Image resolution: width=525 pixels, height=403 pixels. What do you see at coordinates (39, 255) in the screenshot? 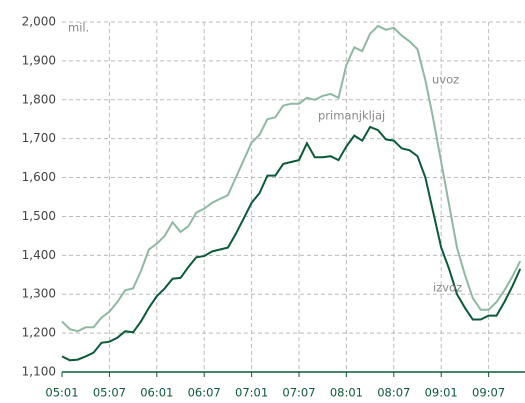
I see `y-tick-label: 1,400` at bounding box center [39, 255].